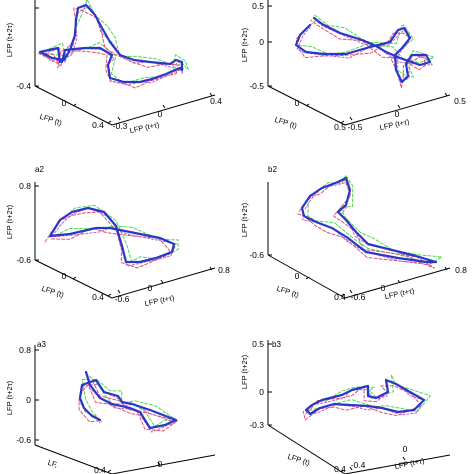  Describe the element at coordinates (216, 101) in the screenshot. I see `y-tick-label: 0.4` at that location.